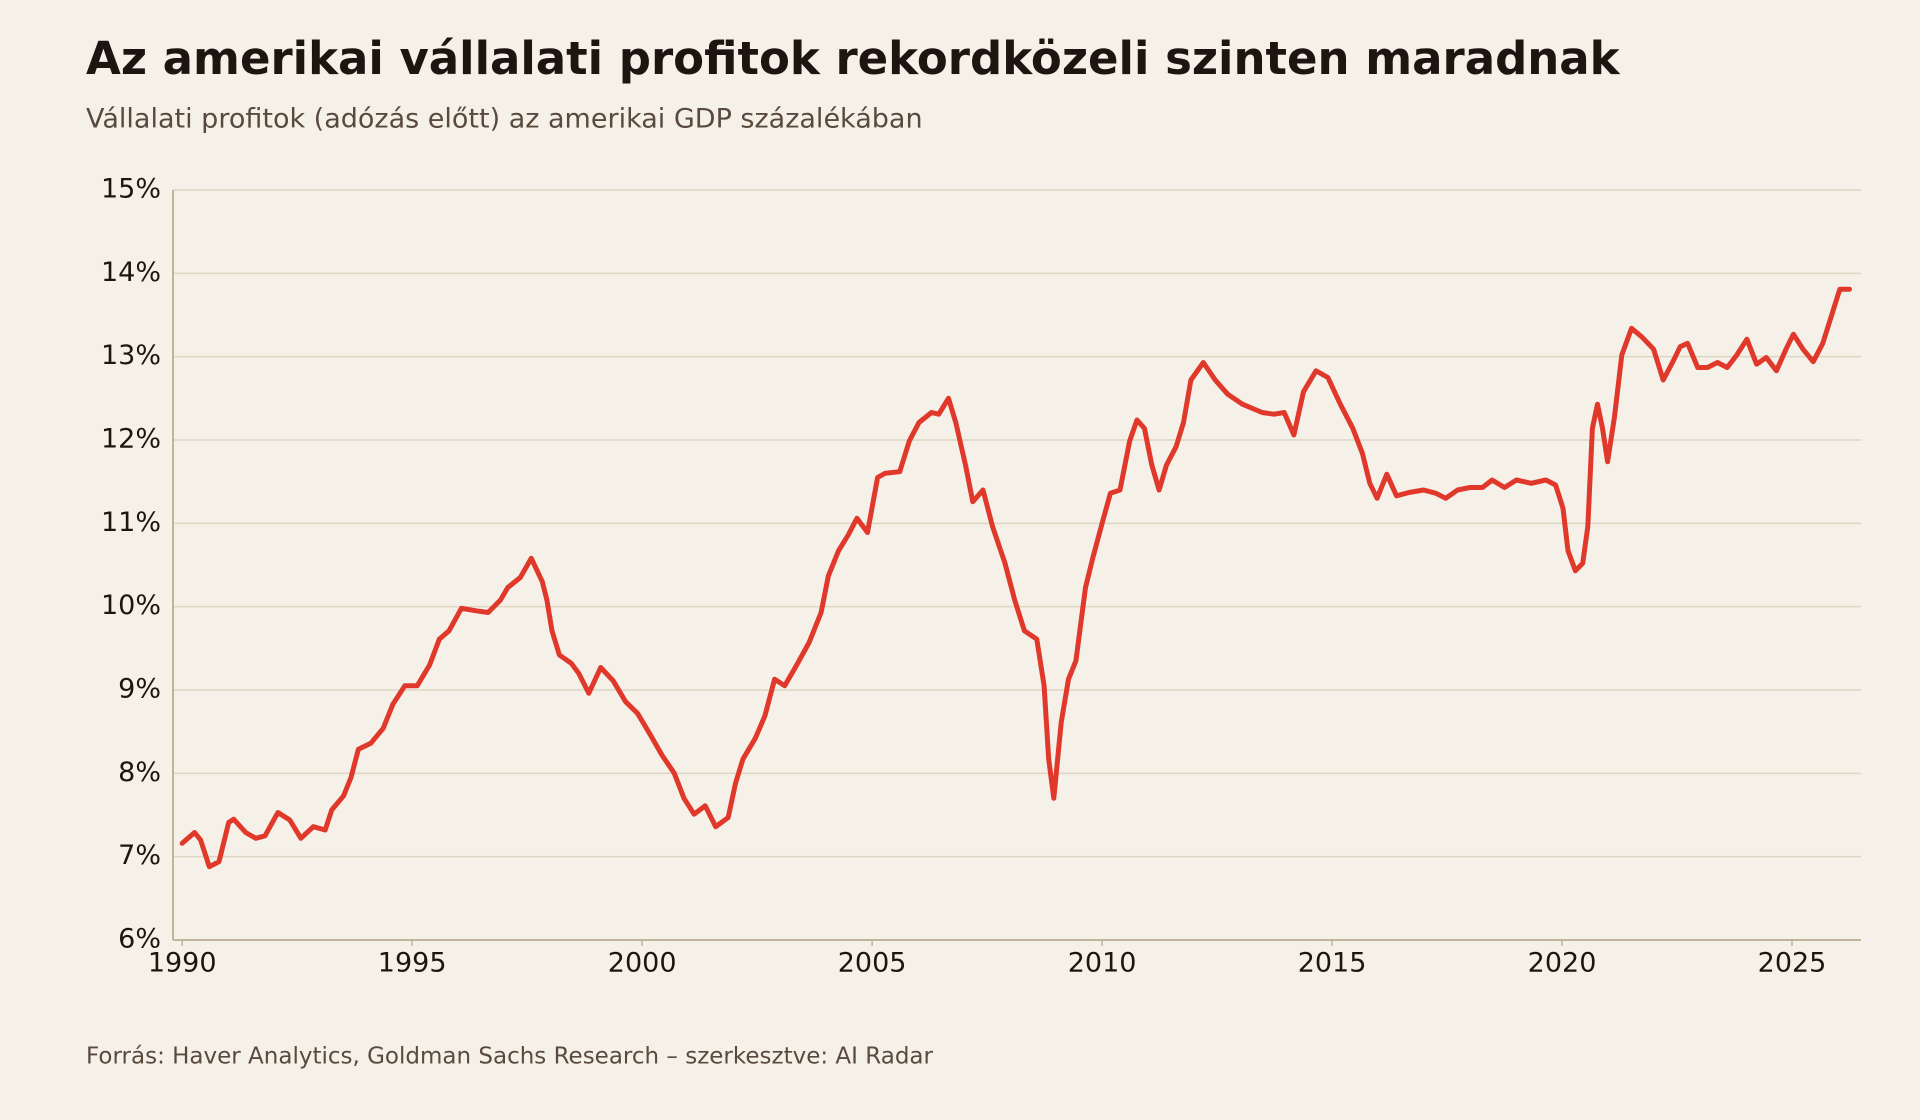  What do you see at coordinates (131, 189) in the screenshot?
I see `y-tick-label: 15%` at bounding box center [131, 189].